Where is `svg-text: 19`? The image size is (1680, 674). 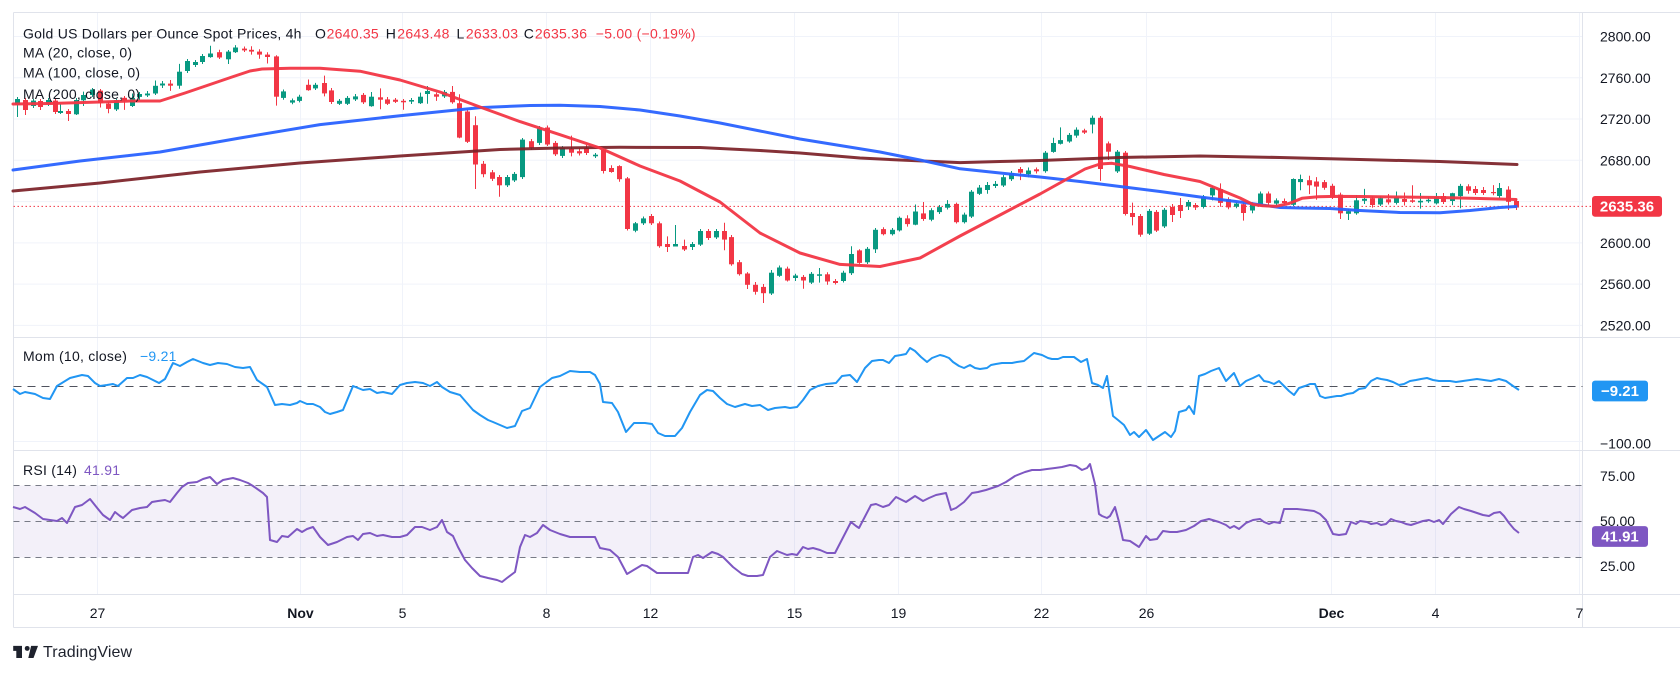
svg-text: 19 is located at coordinates (899, 613).